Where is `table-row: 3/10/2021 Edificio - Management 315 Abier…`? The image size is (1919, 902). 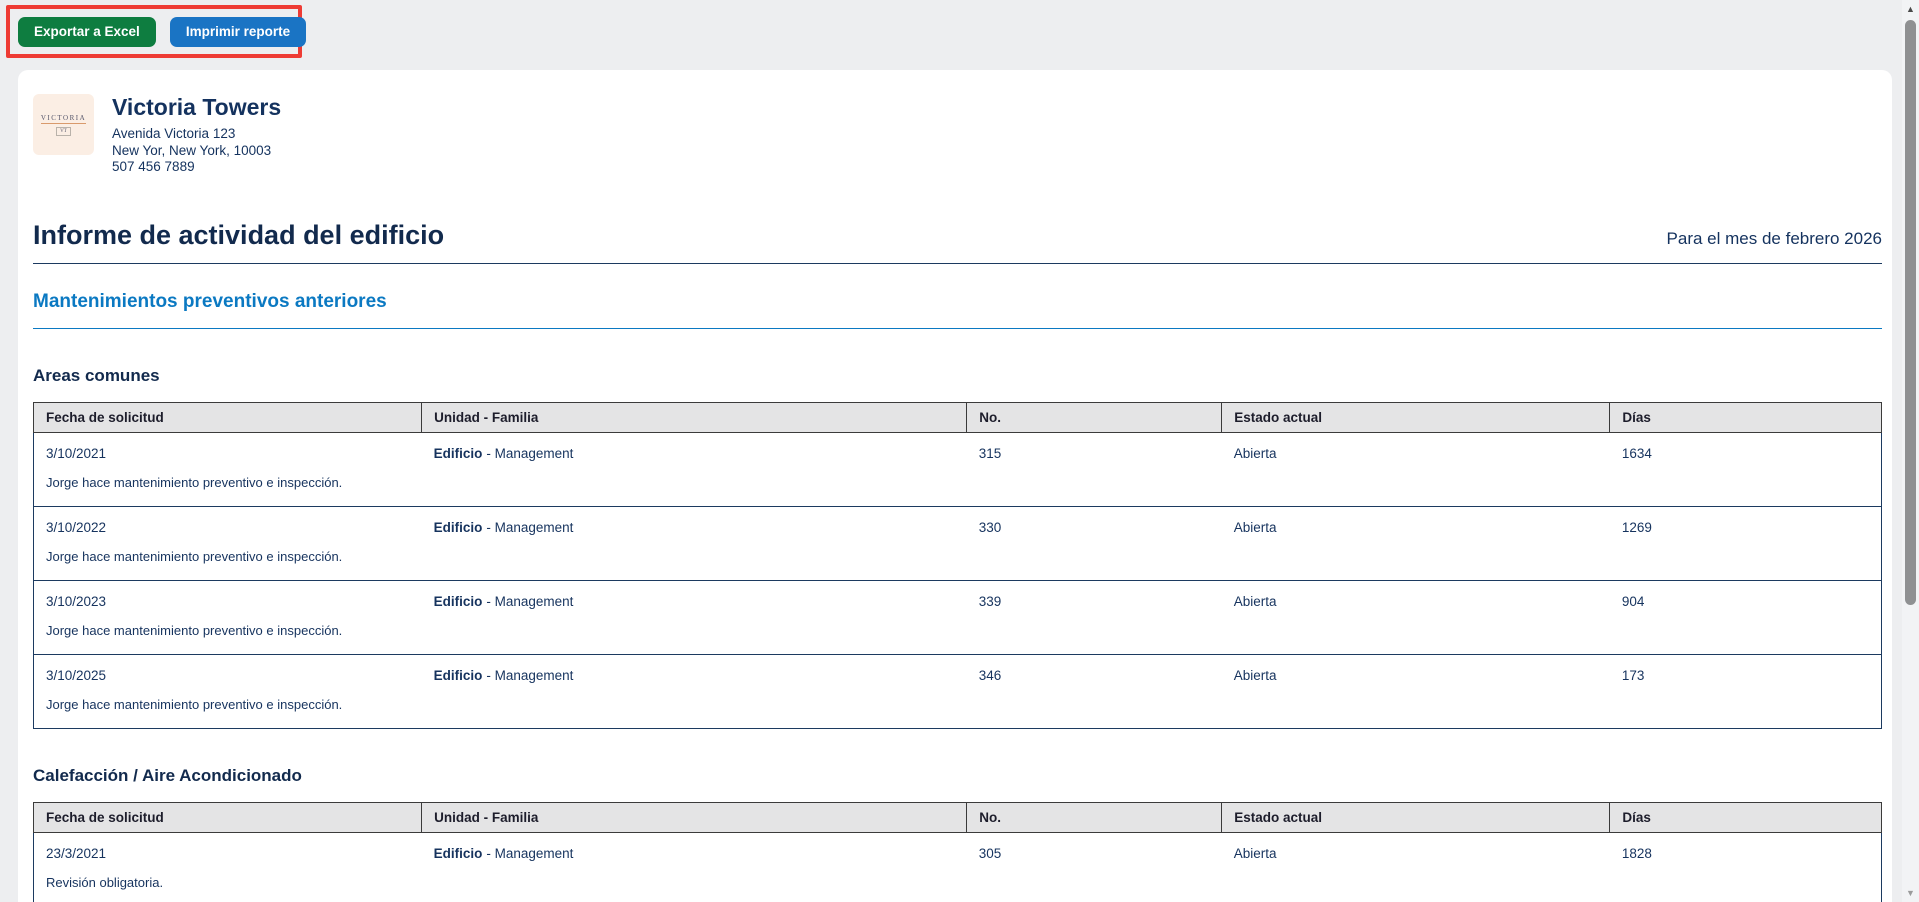 table-row: 3/10/2021 Edificio - Management 315 Abier… is located at coordinates (957, 448).